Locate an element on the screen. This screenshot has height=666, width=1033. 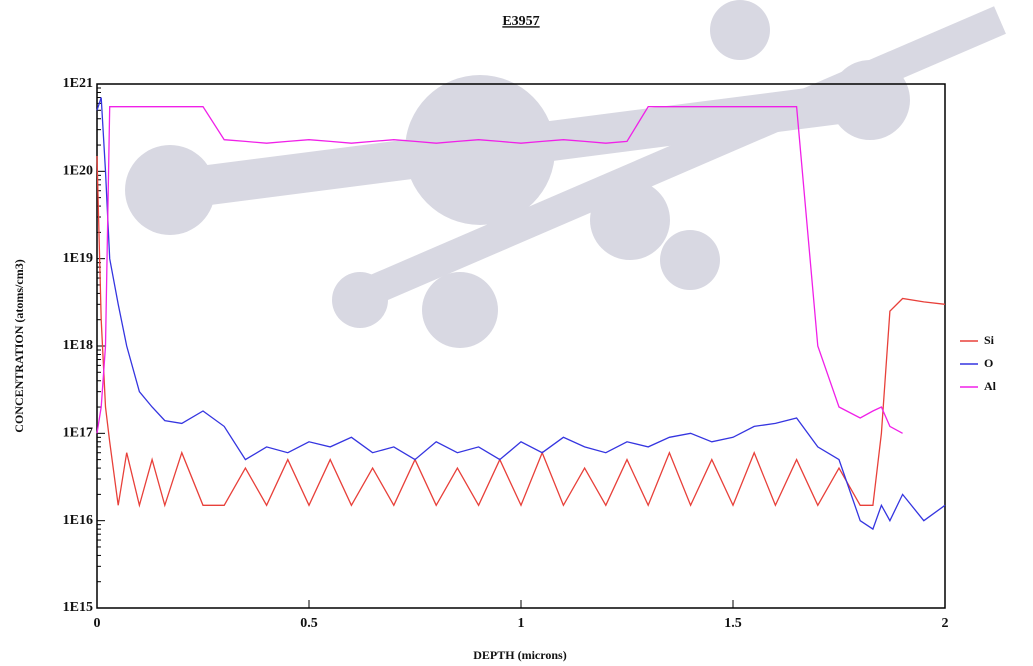
y-tick-label: 1E21 is located at coordinates (78, 83).